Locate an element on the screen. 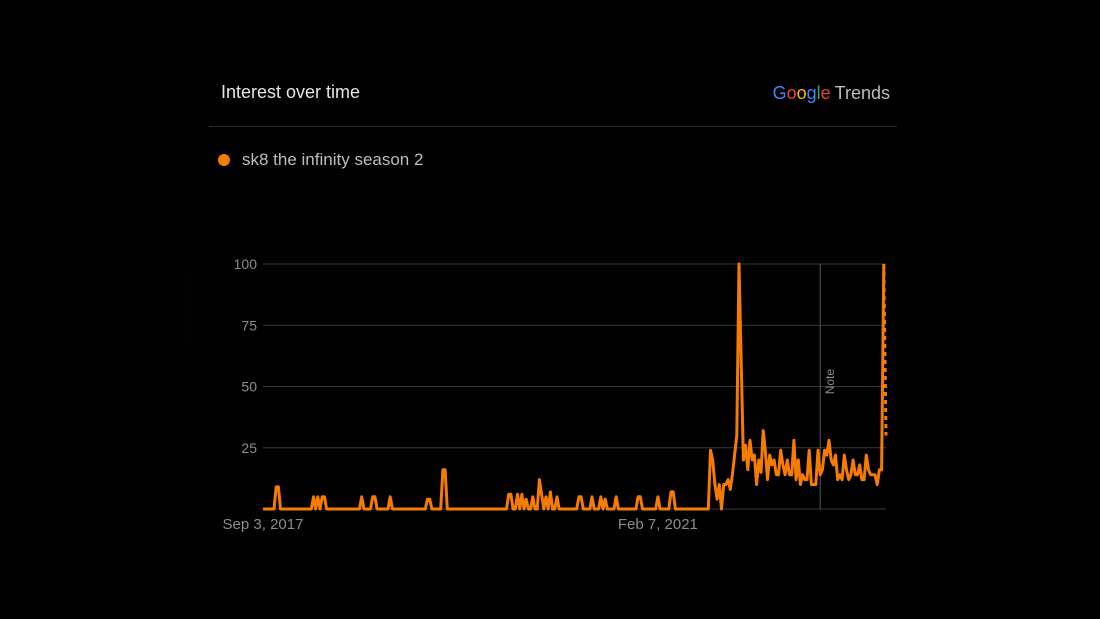  header-divider is located at coordinates (553, 126).